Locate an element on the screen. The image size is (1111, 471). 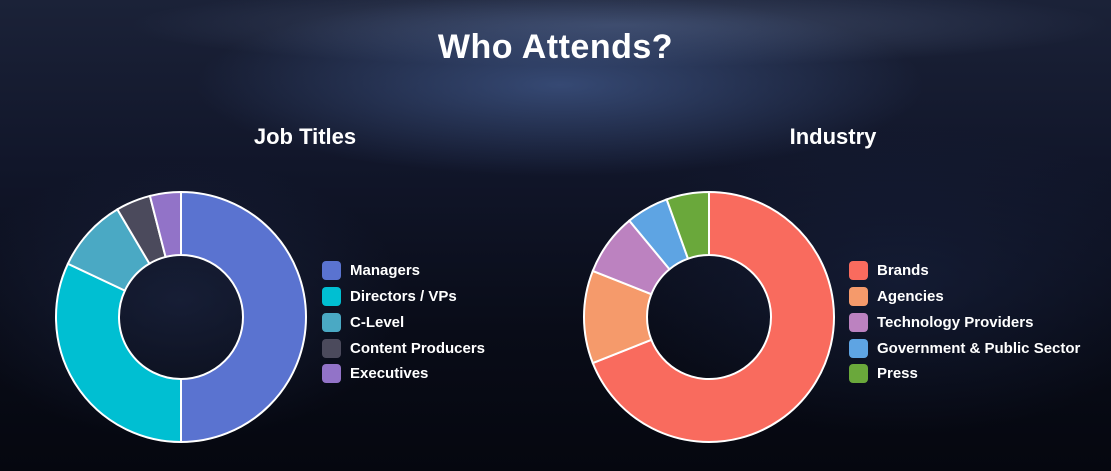
legend-label: C-Level is located at coordinates (377, 322).